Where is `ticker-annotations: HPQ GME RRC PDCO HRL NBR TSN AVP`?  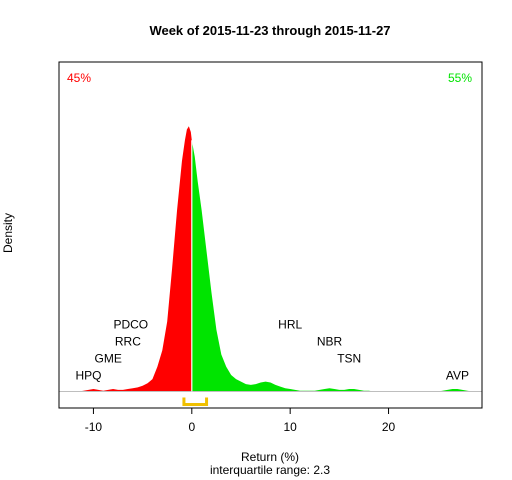 ticker-annotations: HPQ GME RRC PDCO HRL NBR TSN AVP is located at coordinates (272, 350).